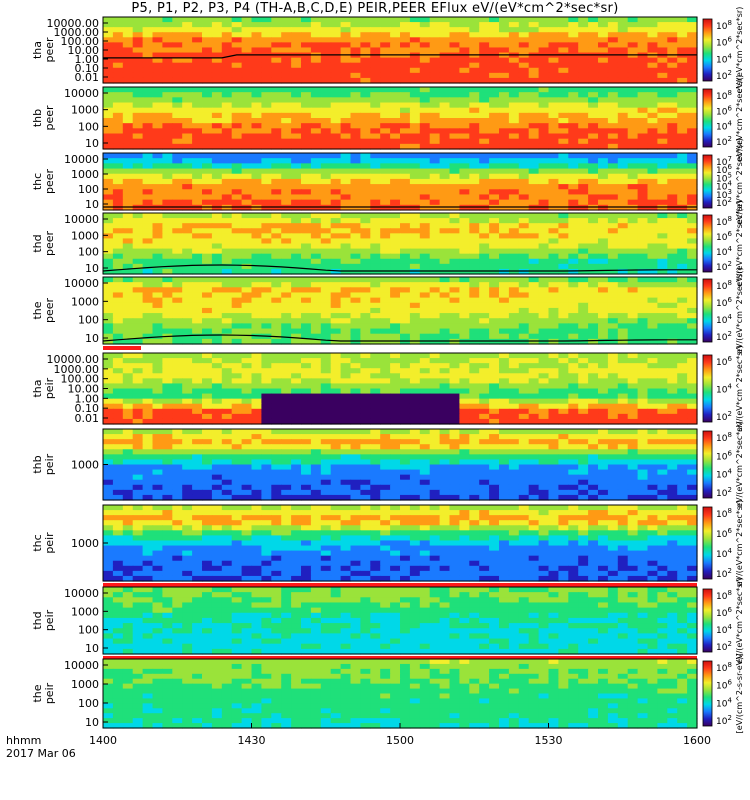 The width and height of the screenshot is (750, 800). Describe the element at coordinates (43, 182) in the screenshot. I see `panel-ylabel: thcpeer` at that location.